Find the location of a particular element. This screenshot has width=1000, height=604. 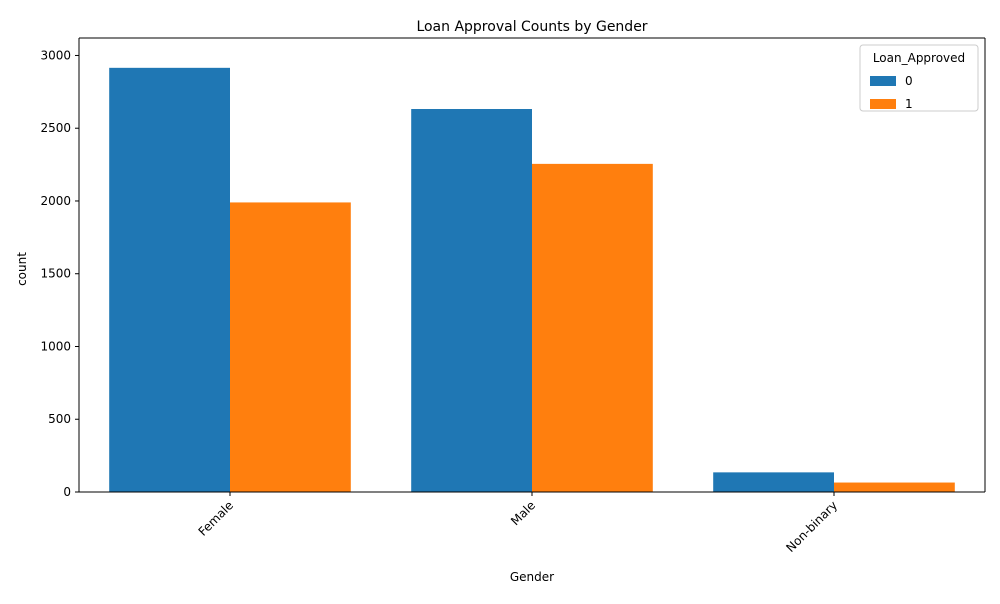

legend: Loan_Approved 01 is located at coordinates (919, 78).